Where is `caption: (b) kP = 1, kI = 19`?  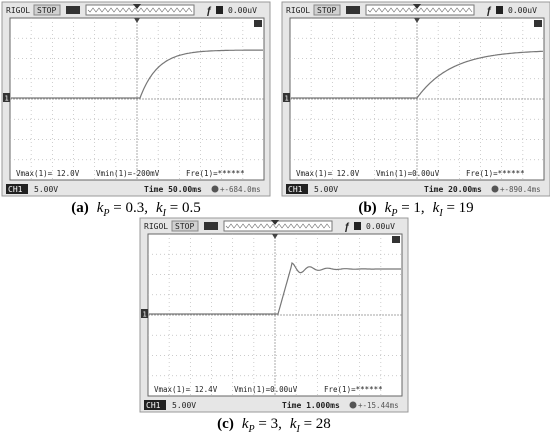
caption: (b) kP = 1, kI = 19 is located at coordinates (415, 209).